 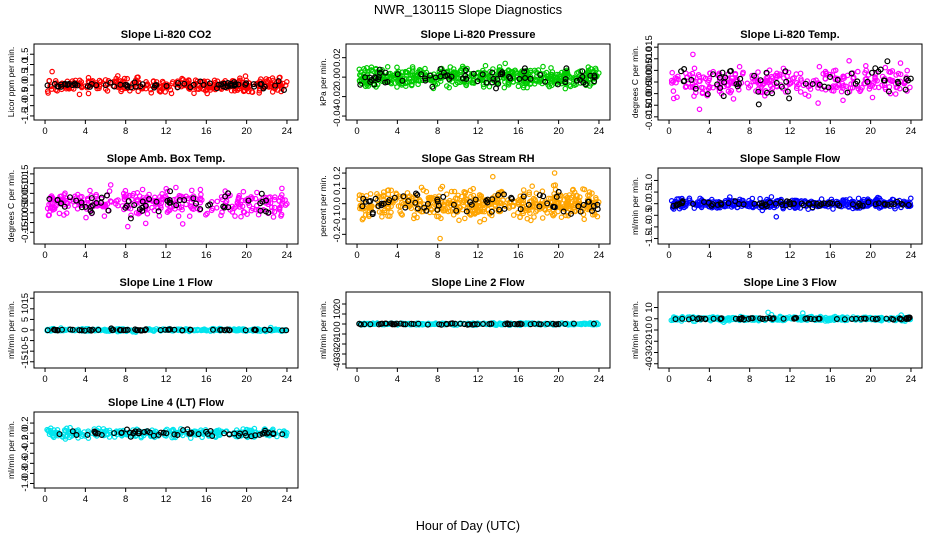 What do you see at coordinates (25, 54) in the screenshot?
I see `y-tick-label: 1.5` at bounding box center [25, 54].